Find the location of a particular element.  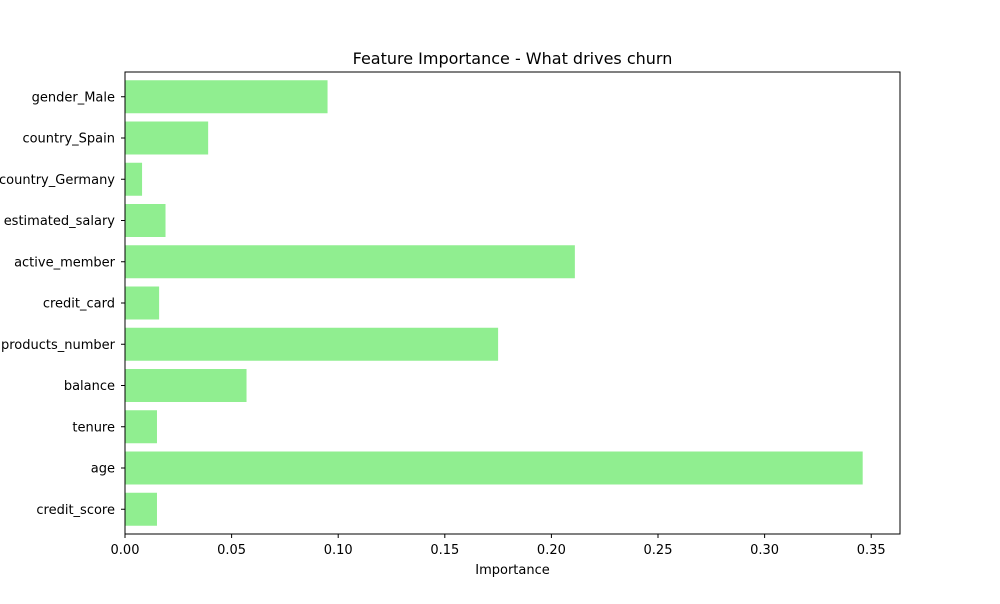

y-tick-label: credit_score is located at coordinates (75, 510).